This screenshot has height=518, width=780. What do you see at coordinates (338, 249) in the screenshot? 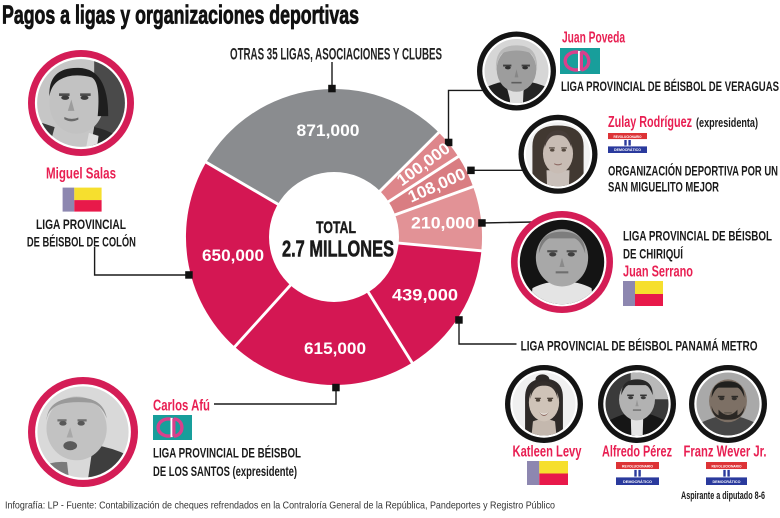
I see `svg-text: 2.7 MILLONES` at bounding box center [338, 249].